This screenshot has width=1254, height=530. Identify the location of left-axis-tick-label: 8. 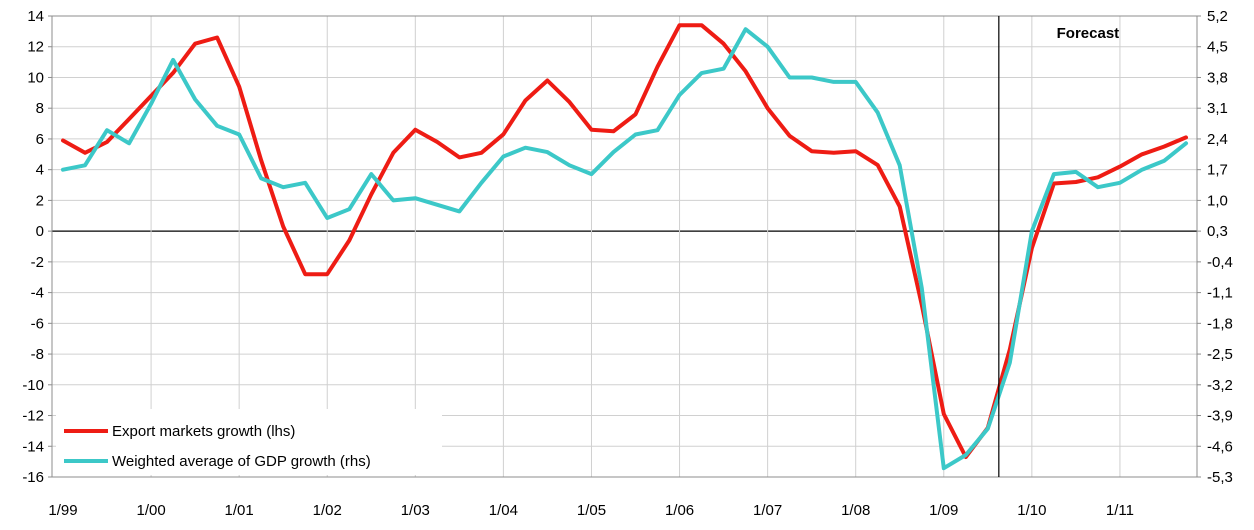
(40, 108).